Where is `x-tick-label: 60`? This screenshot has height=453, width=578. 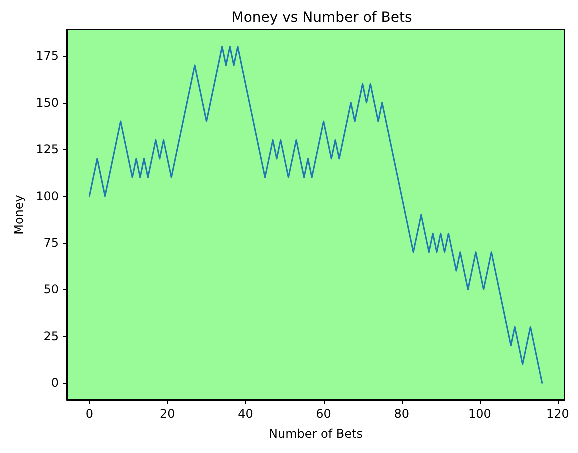 x-tick-label: 60 is located at coordinates (324, 414).